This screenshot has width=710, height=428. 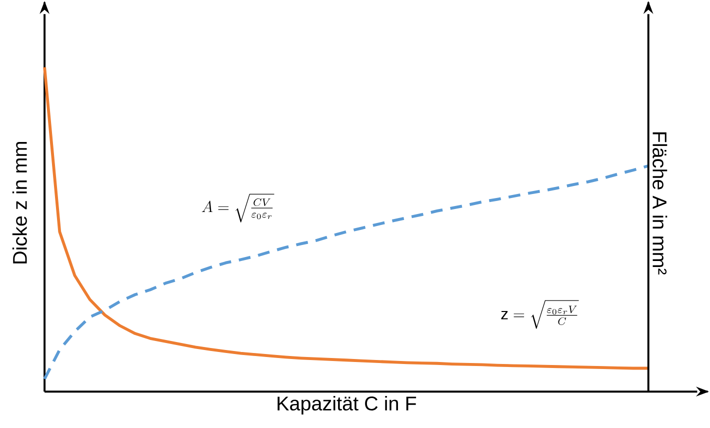 What do you see at coordinates (540, 314) in the screenshot?
I see `annotation: $\mathrm{z}=\sqrt{\frac{\varepsilon_0\varepsilon_r V}{C}}$` at bounding box center [540, 314].